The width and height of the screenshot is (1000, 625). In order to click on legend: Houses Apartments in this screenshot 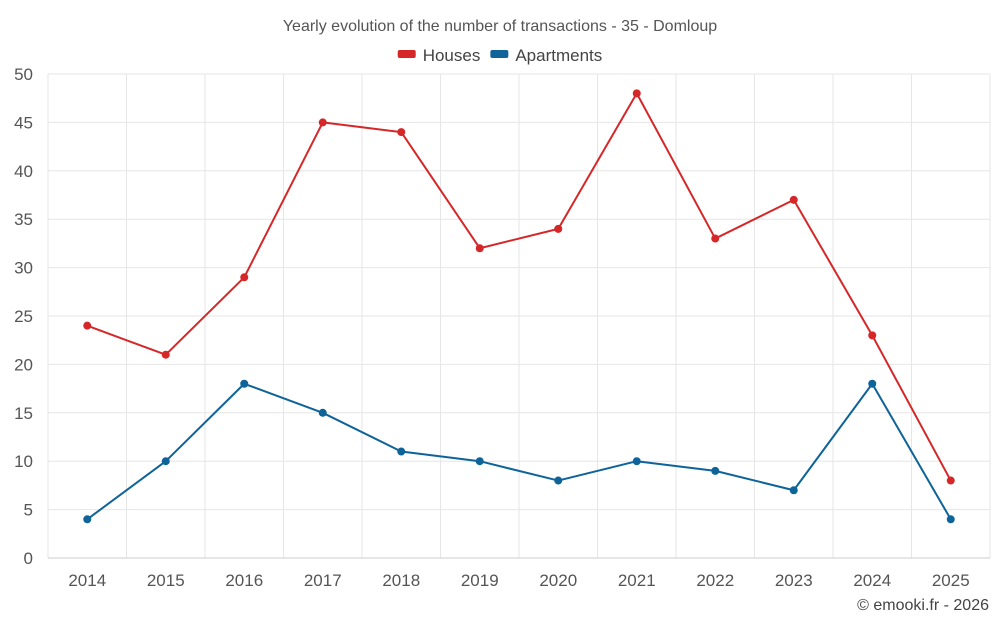, I will do `click(500, 55)`.